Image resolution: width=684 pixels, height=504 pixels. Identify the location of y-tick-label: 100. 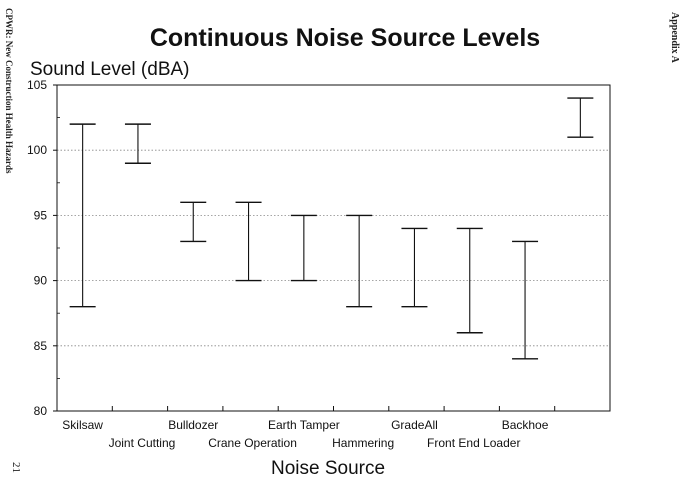
(37, 150).